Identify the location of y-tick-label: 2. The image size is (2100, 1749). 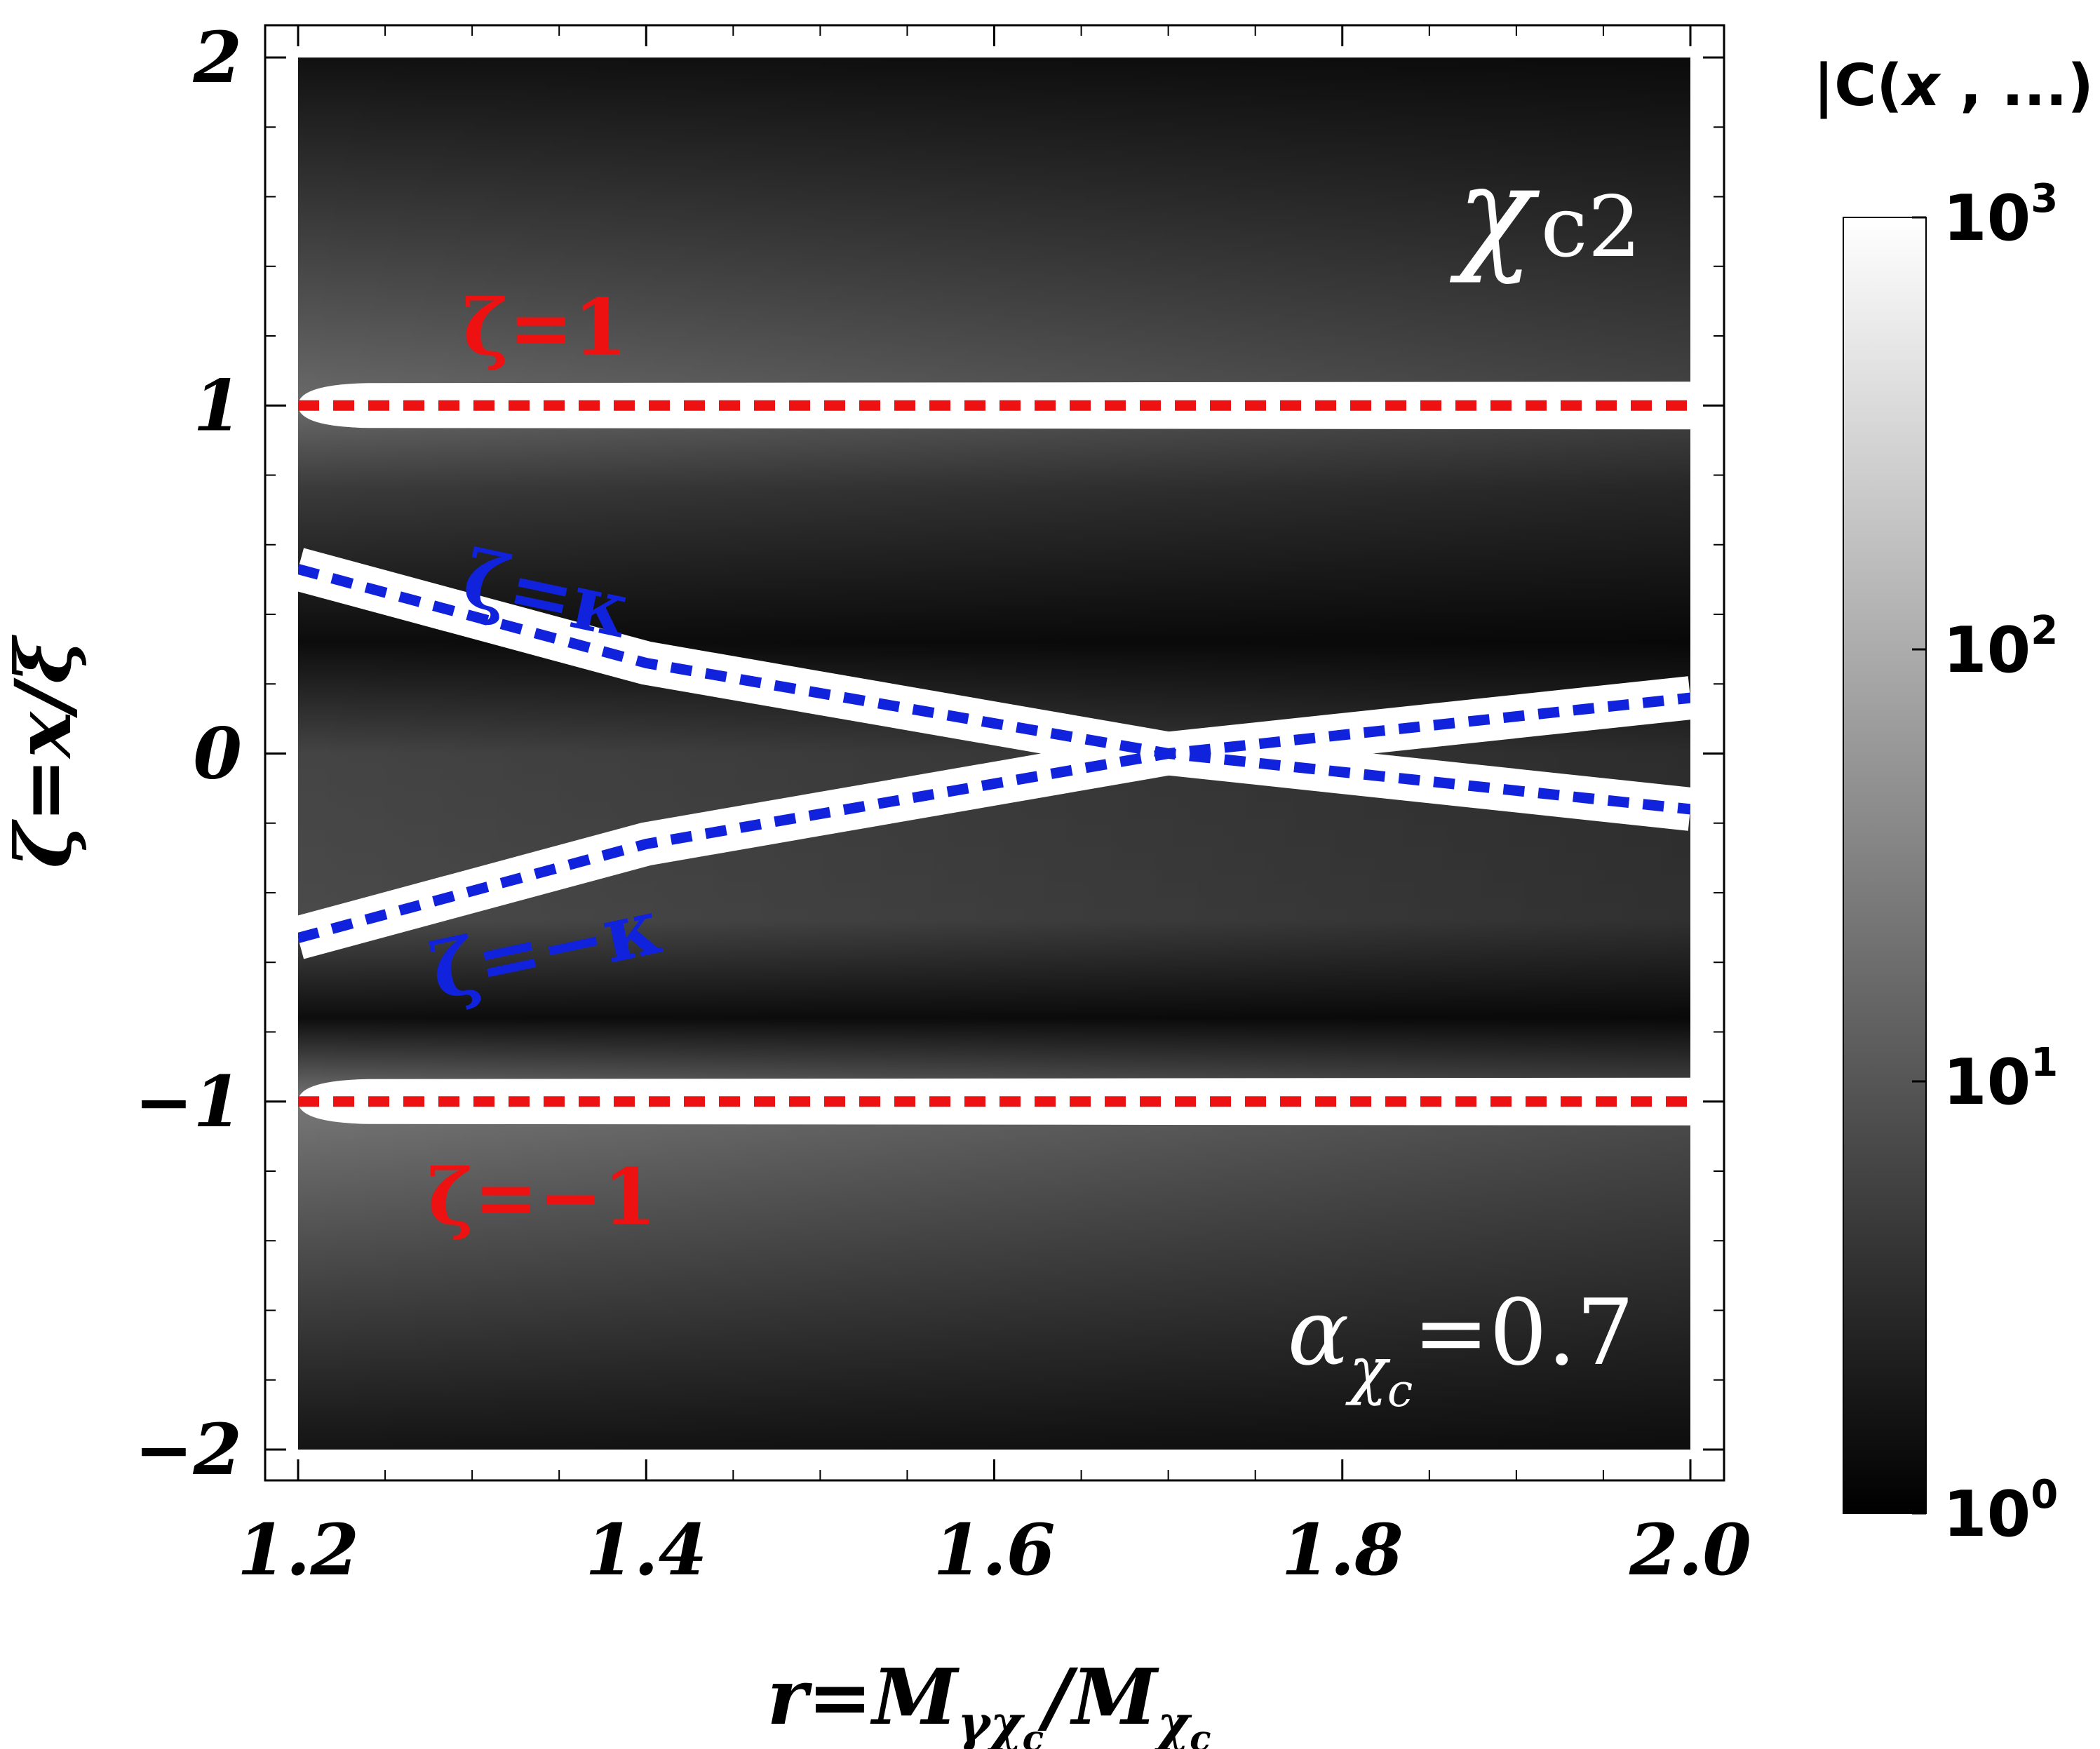
(217, 57).